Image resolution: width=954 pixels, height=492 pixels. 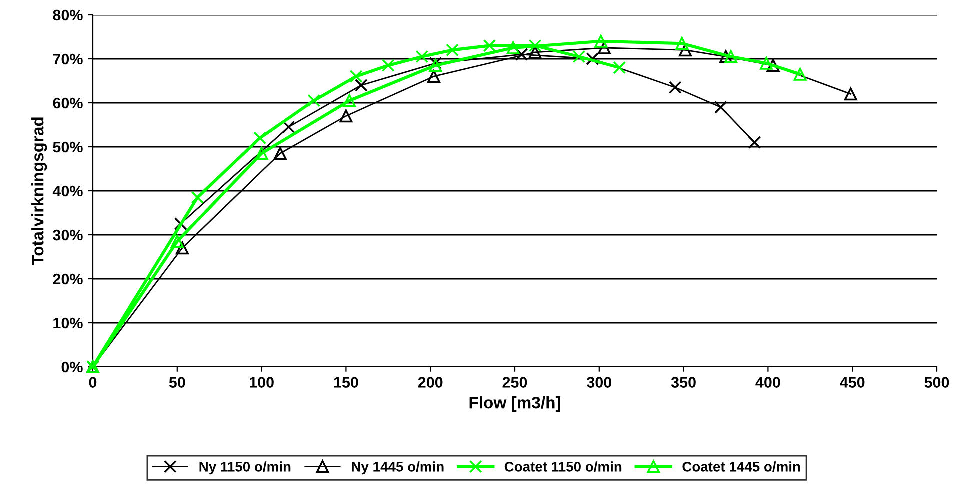 What do you see at coordinates (68, 323) in the screenshot?
I see `y-tick-label: 10%` at bounding box center [68, 323].